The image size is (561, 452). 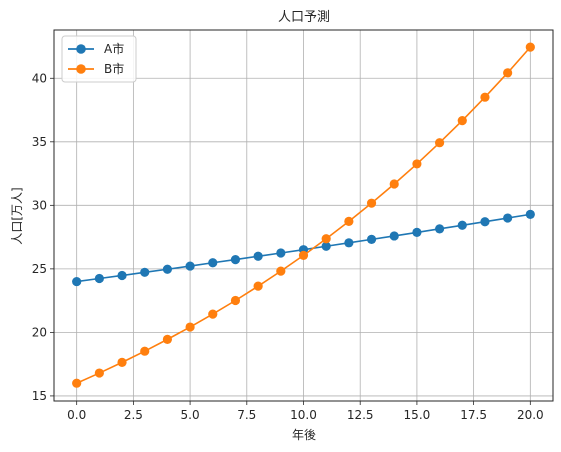 What do you see at coordinates (39, 269) in the screenshot?
I see `y-tick-label: 25` at bounding box center [39, 269].